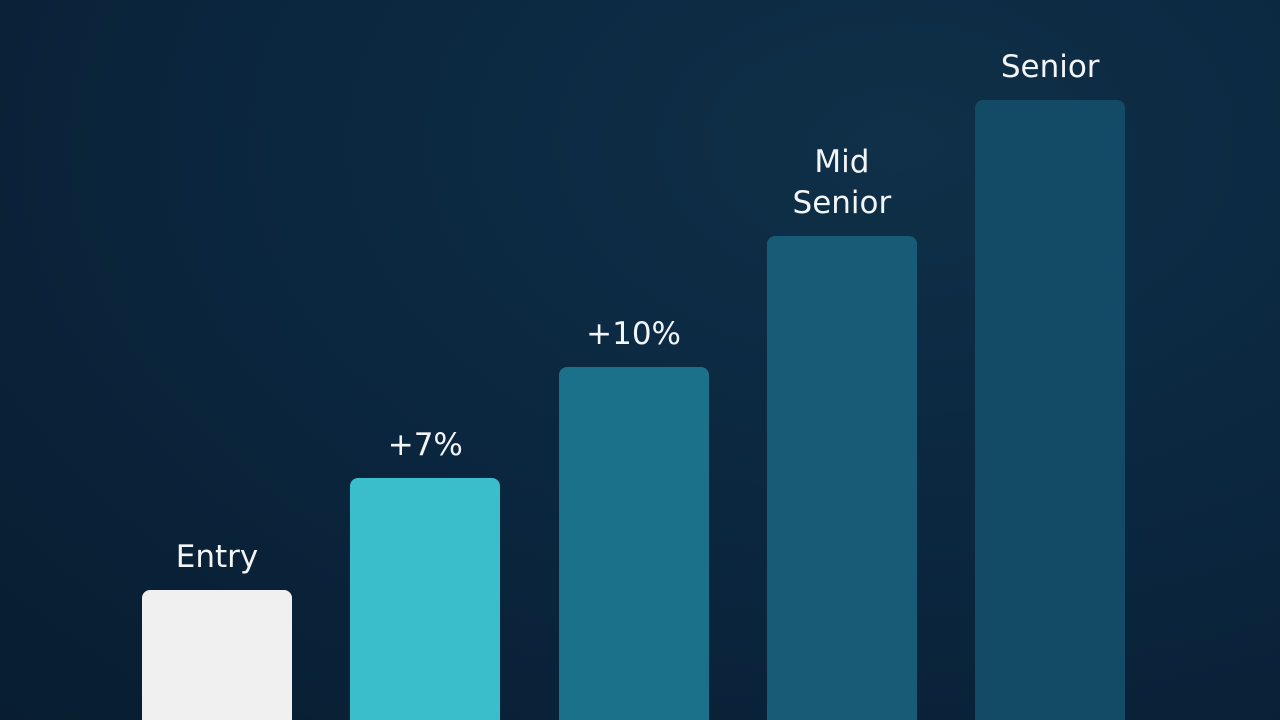  I want to click on bar-label: Mid Senior, so click(842, 183).